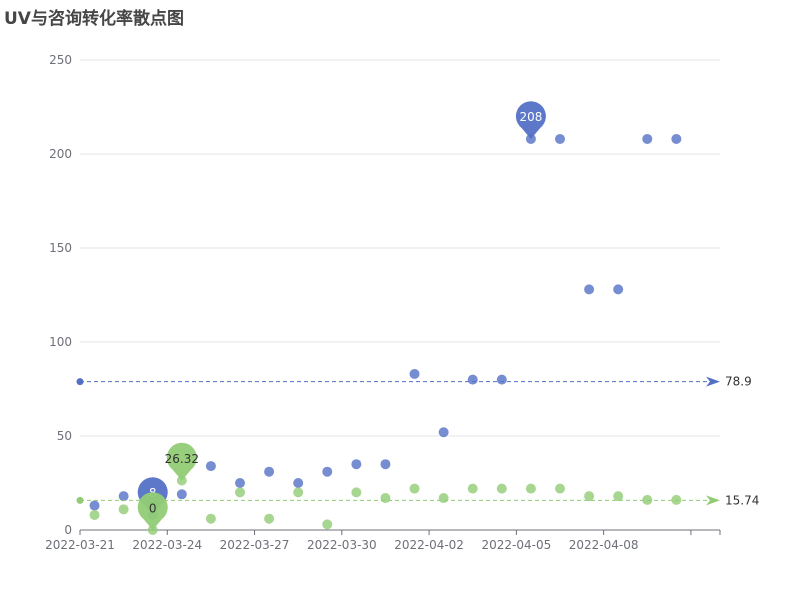  I want to click on y-tick-label: 50, so click(64, 436).